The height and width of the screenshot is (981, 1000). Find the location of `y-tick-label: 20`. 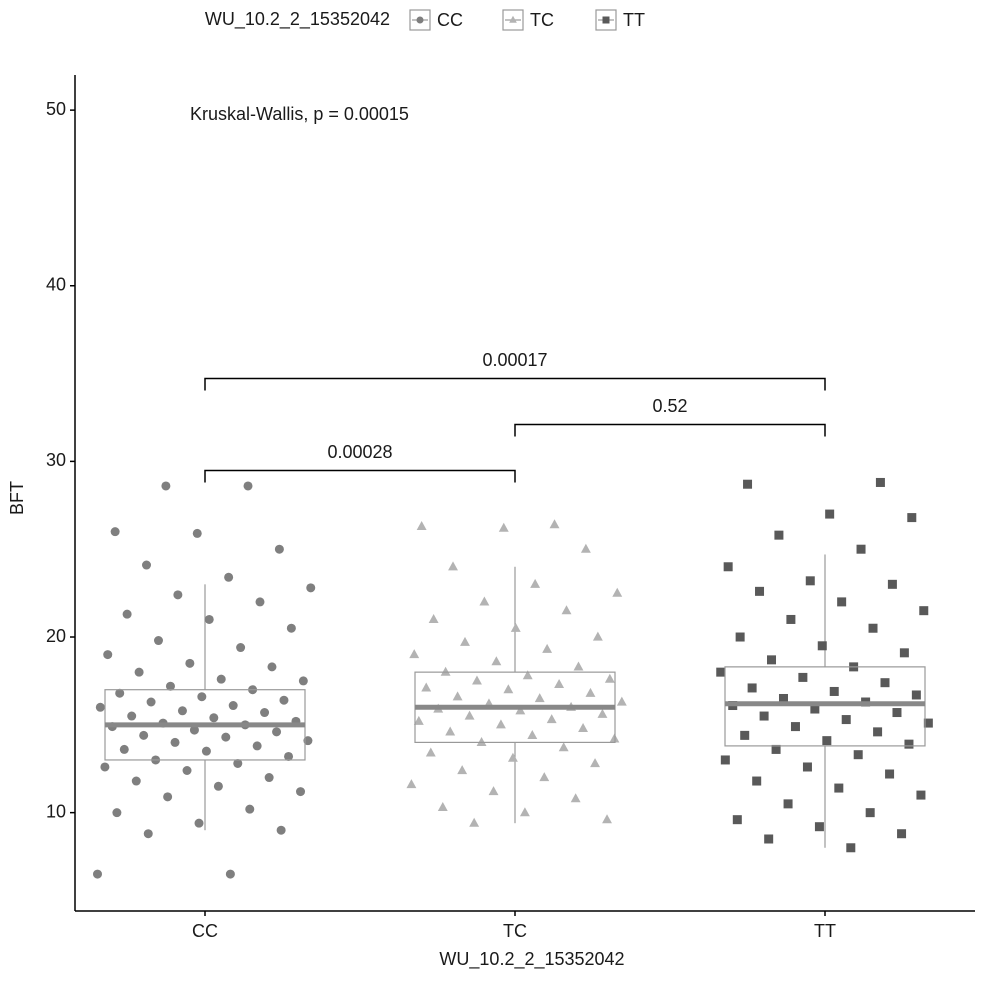

y-tick-label: 20 is located at coordinates (56, 636).